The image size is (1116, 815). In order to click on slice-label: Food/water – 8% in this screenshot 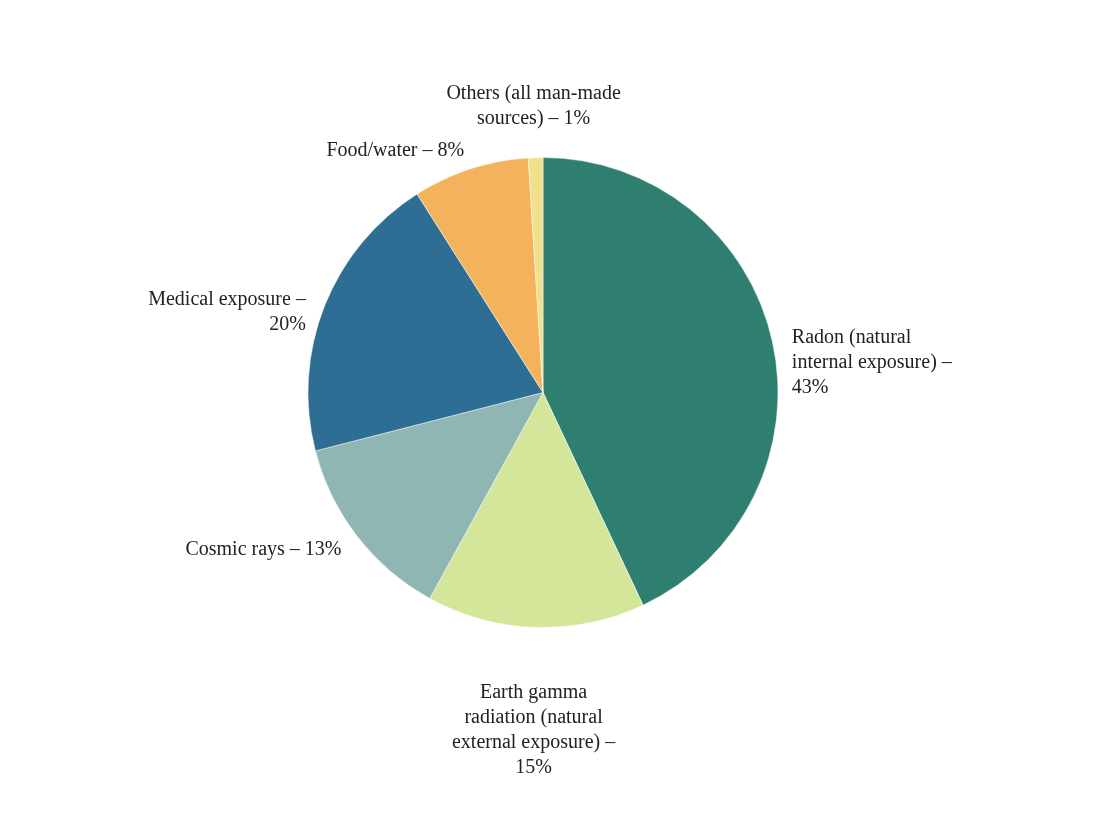, I will do `click(395, 148)`.